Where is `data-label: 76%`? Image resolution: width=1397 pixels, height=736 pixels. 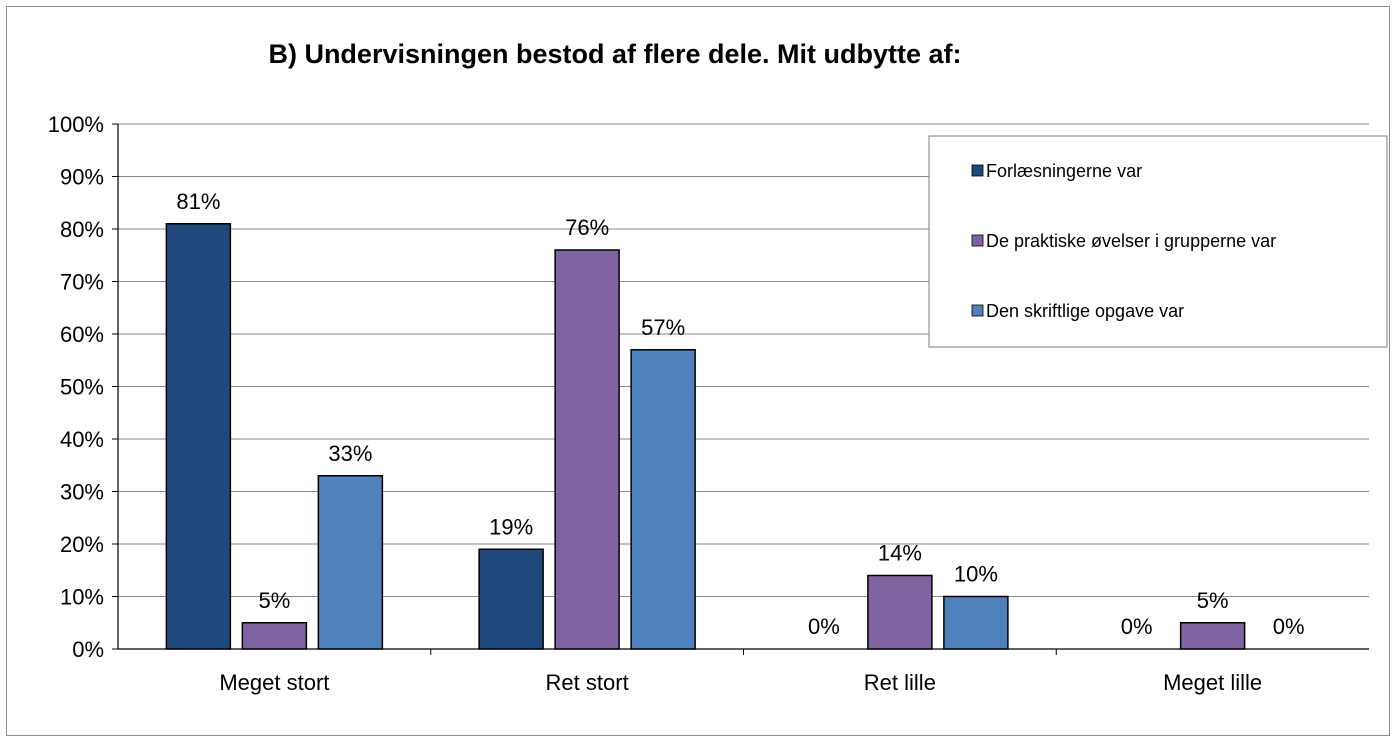
data-label: 76% is located at coordinates (587, 227).